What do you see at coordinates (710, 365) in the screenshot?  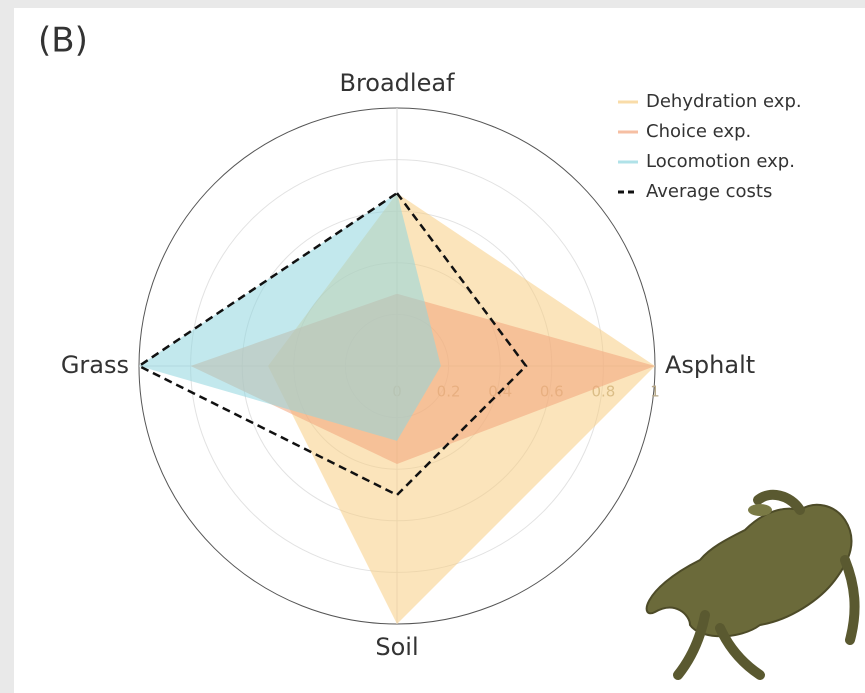 I see `axis-label: Asphalt` at bounding box center [710, 365].